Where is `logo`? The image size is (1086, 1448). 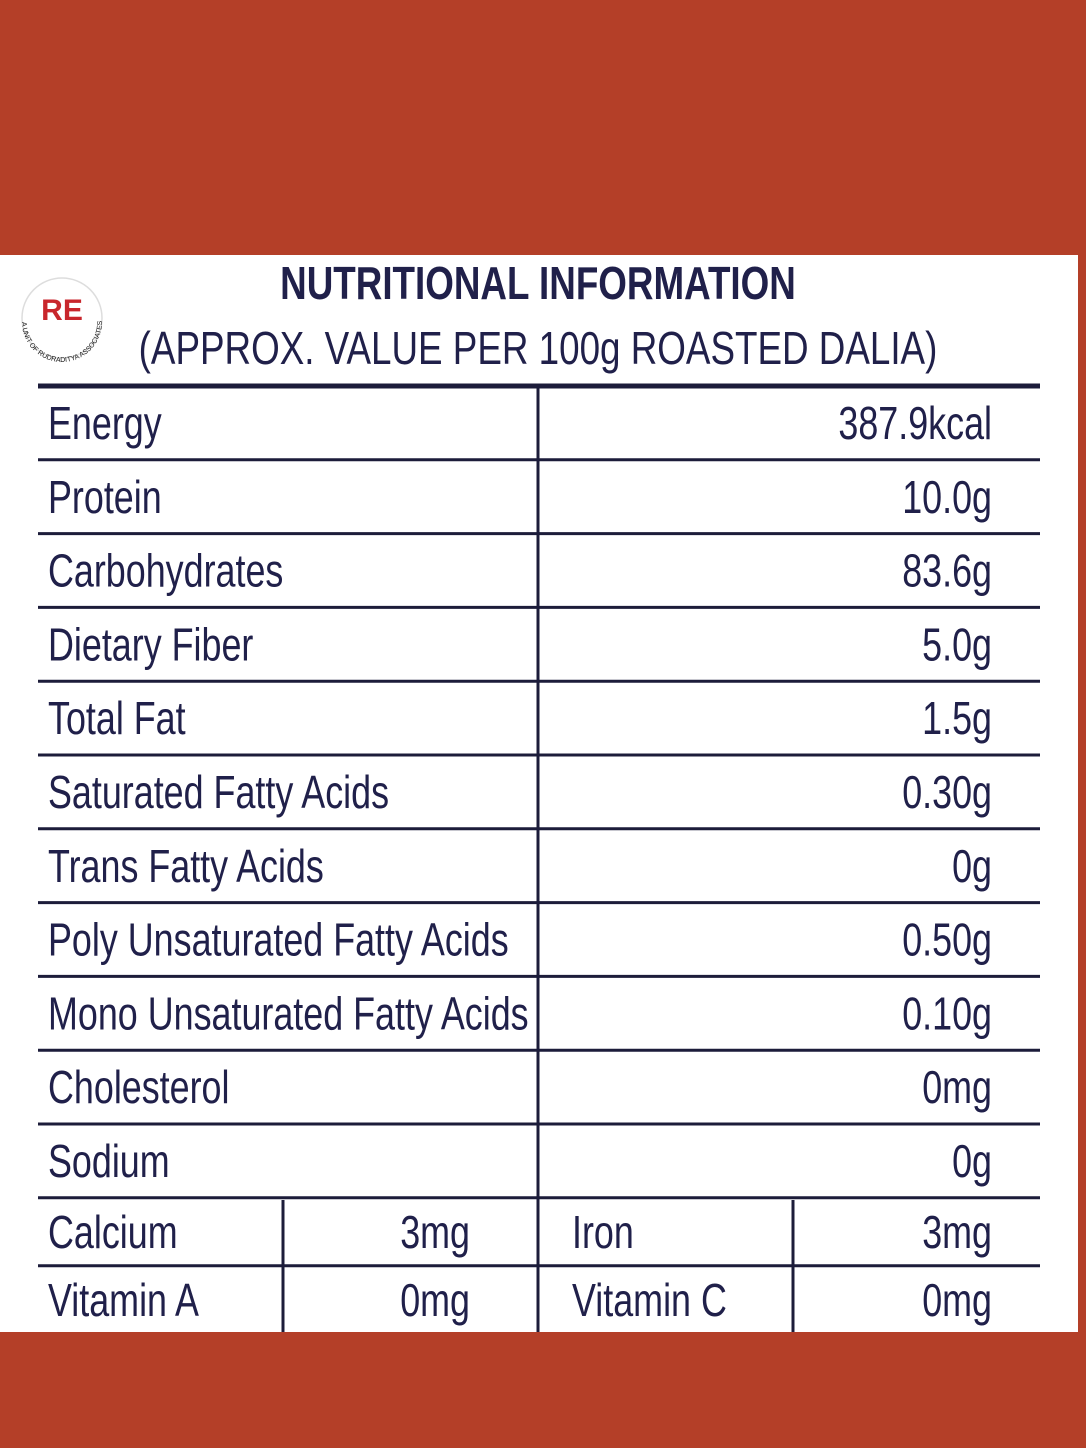 logo is located at coordinates (62, 318).